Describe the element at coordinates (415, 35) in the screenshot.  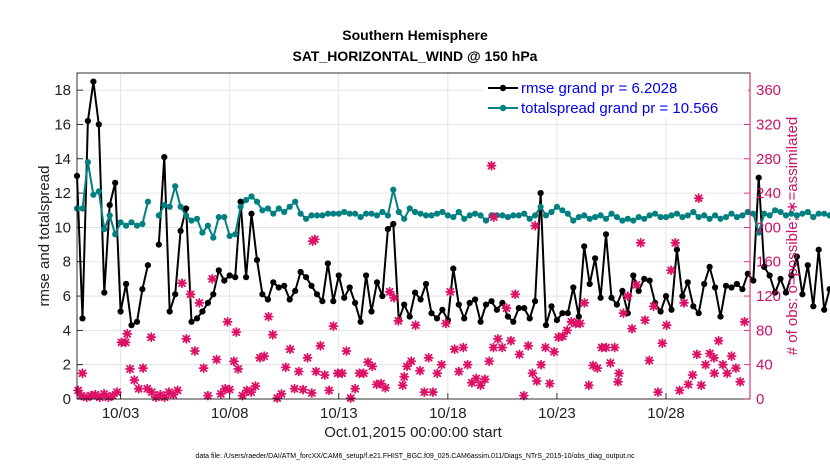
I see `chart-title: Southern Hemisphere` at that location.